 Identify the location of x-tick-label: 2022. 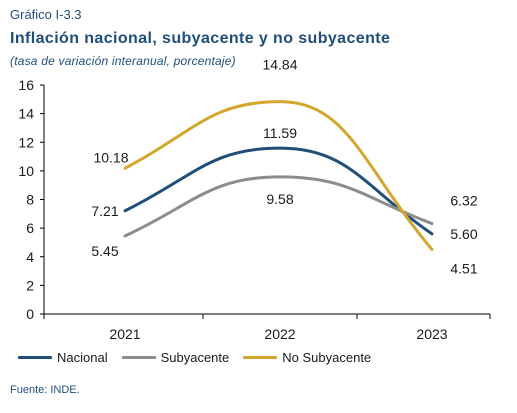
(279, 334).